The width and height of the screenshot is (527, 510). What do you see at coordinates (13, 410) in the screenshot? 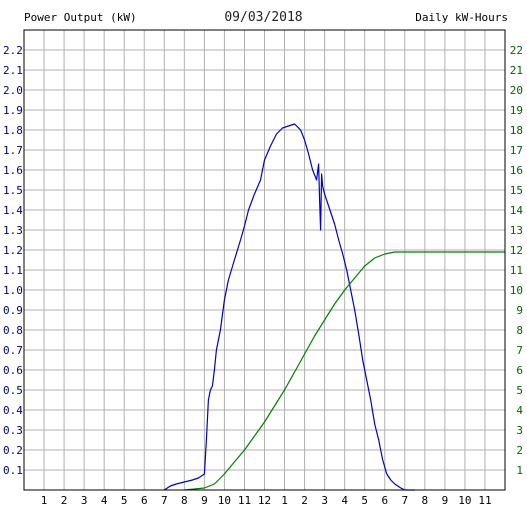
I see `left-y-tick-label: 0.4` at bounding box center [13, 410].